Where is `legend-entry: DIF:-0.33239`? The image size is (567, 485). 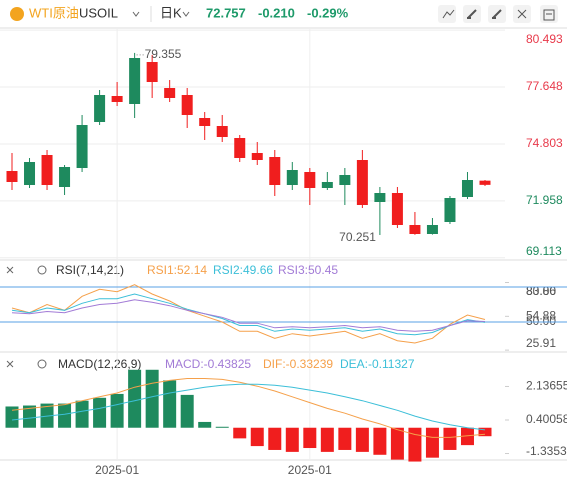 legend-entry: DIF:-0.33239 is located at coordinates (298, 364).